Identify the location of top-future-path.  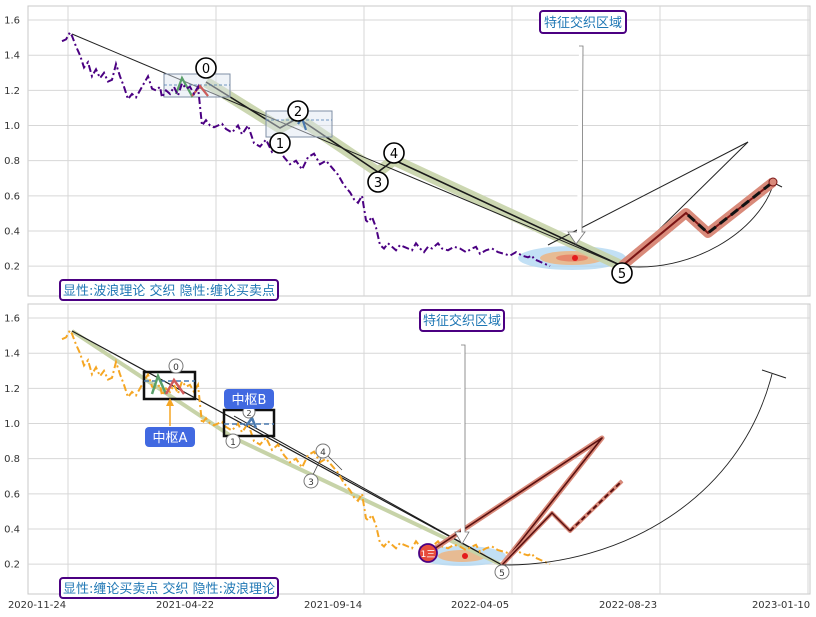
(697, 224).